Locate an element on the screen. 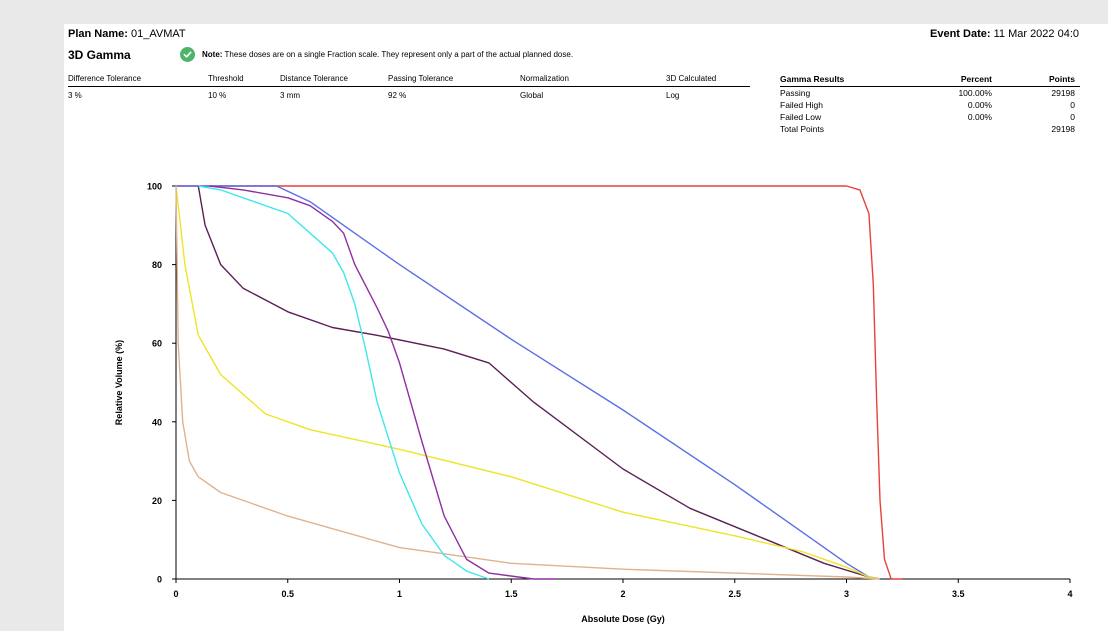  param-header: Passing Tolerance is located at coordinates (421, 78).